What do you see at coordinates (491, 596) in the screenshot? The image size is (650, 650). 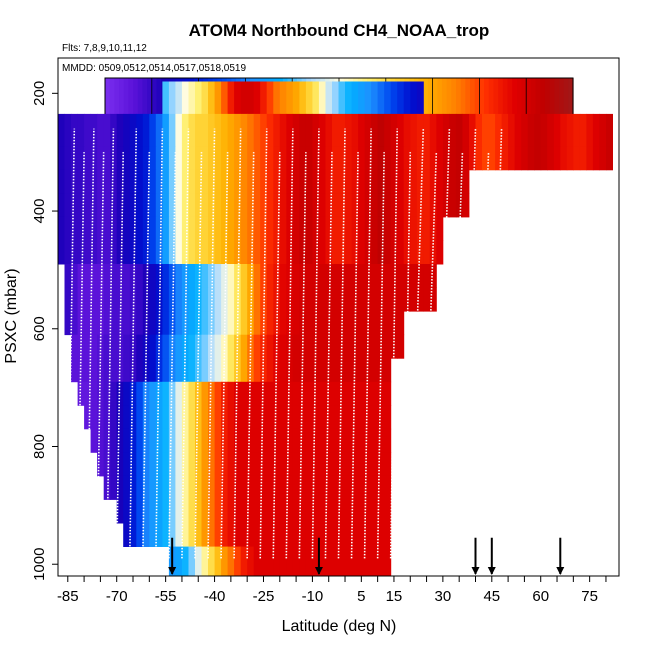 I see `x-tick-label: 45` at bounding box center [491, 596].